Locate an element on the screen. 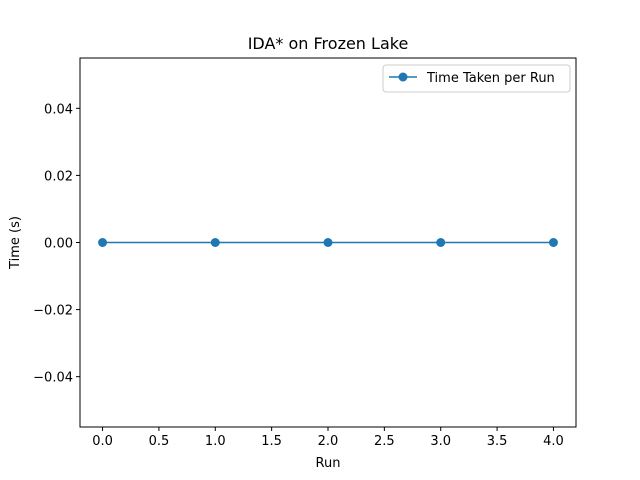  x-tick-label: 1.5 is located at coordinates (271, 441).